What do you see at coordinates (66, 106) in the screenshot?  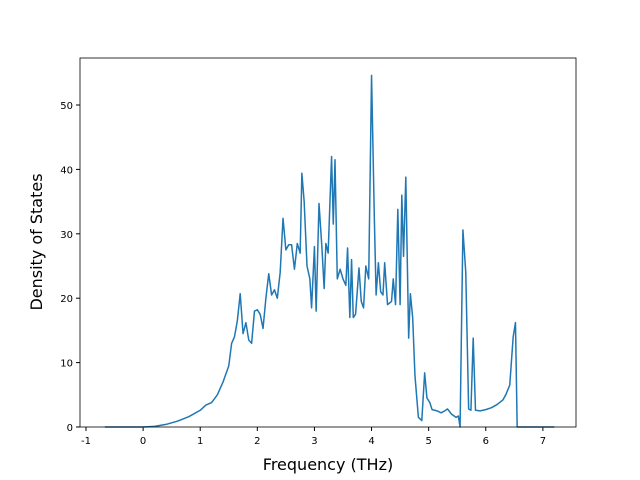 I see `y-tick-label: 50` at bounding box center [66, 106].